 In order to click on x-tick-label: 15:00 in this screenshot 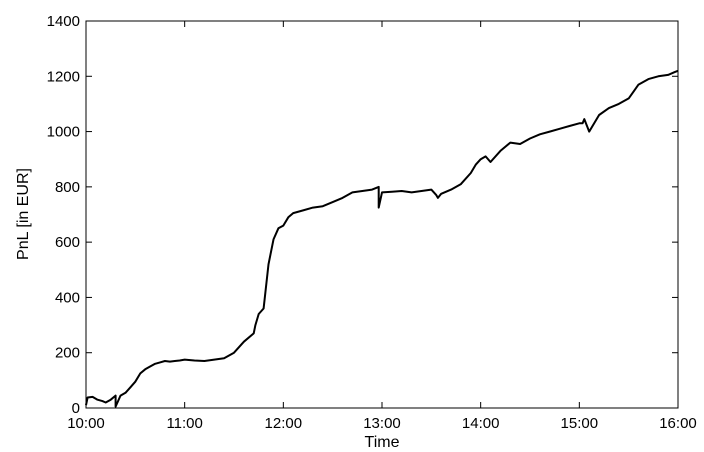, I will do `click(580, 423)`.